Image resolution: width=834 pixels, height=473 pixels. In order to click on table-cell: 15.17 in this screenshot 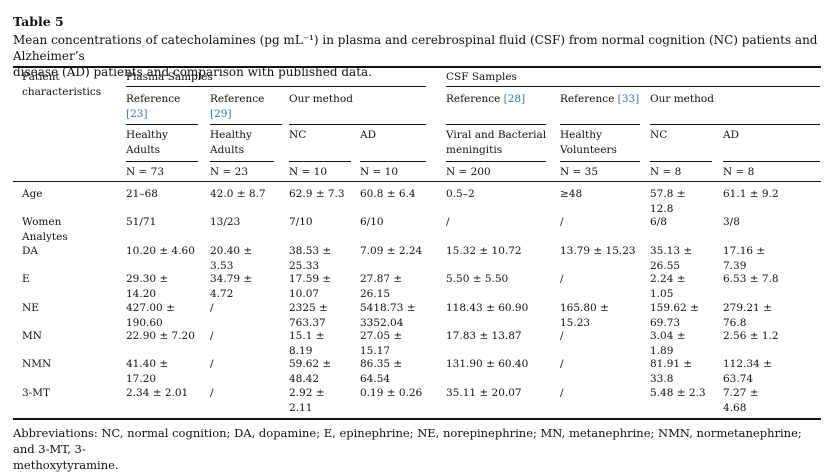, I will do `click(375, 351)`.